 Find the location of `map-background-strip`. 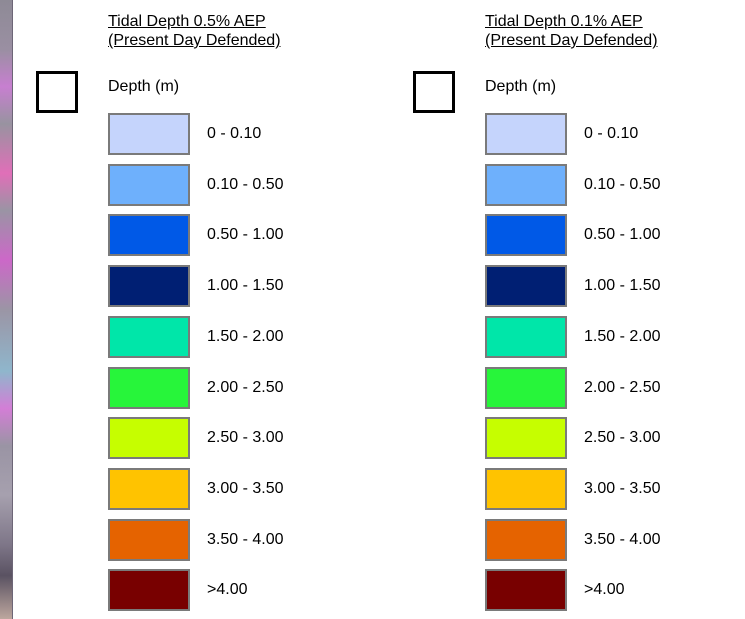

map-background-strip is located at coordinates (6, 309).